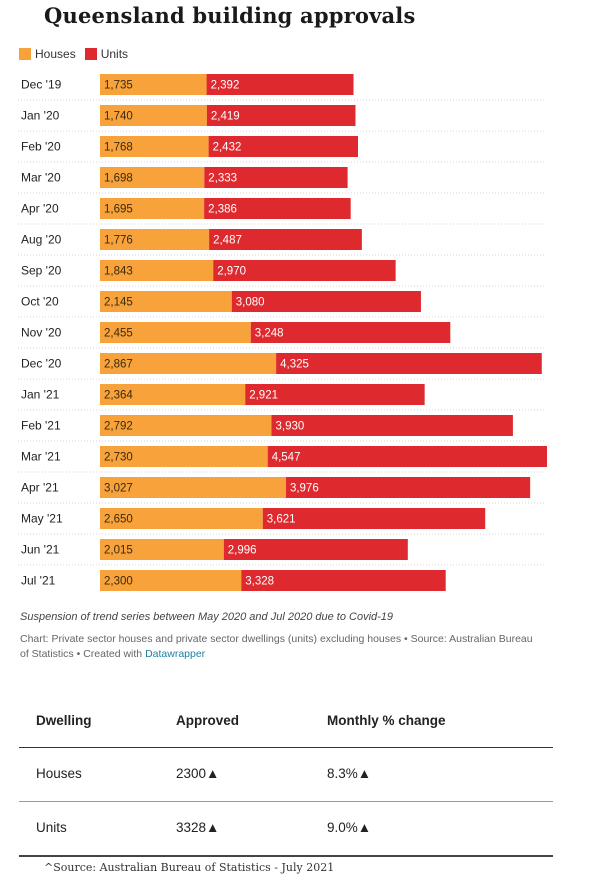 The image size is (594, 881). I want to click on data-label-units: 2,392, so click(225, 86).